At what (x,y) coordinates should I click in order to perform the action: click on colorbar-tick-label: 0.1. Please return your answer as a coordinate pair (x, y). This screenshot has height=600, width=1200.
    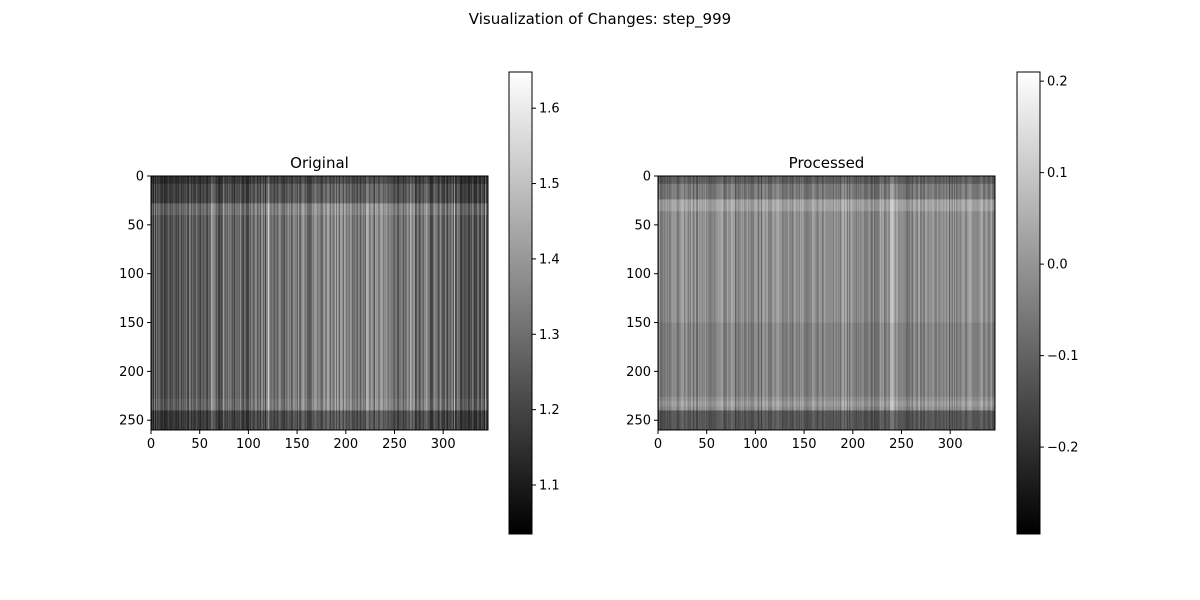
    Looking at the image, I should click on (1057, 173).